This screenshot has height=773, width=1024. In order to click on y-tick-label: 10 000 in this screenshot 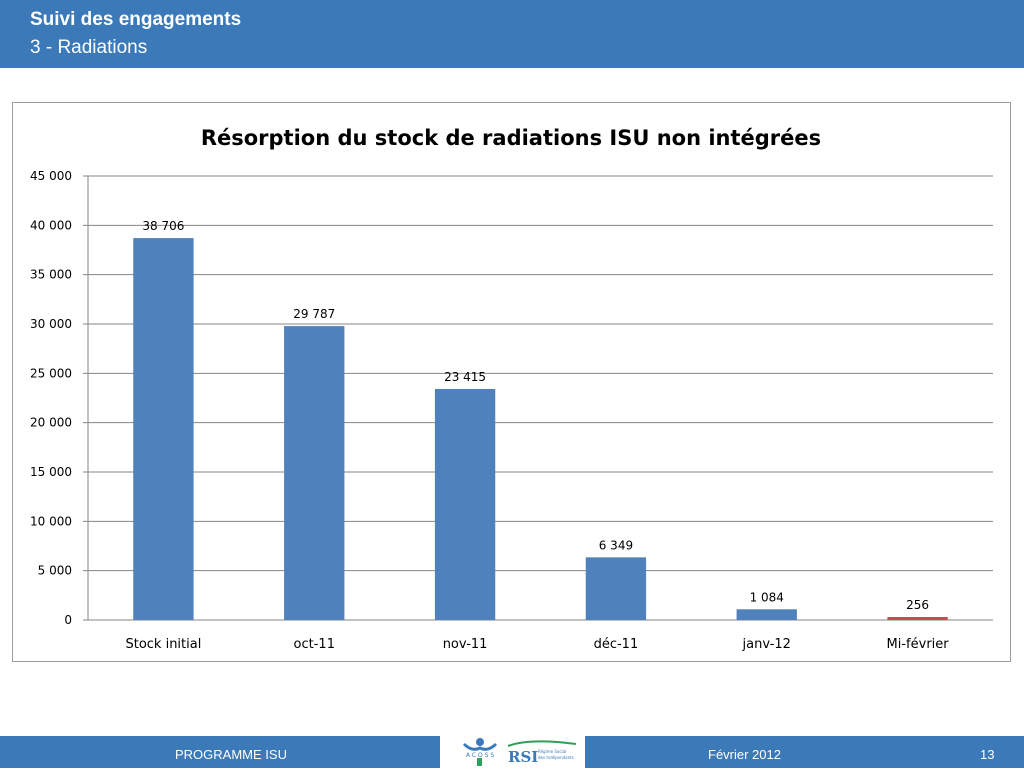, I will do `click(51, 521)`.